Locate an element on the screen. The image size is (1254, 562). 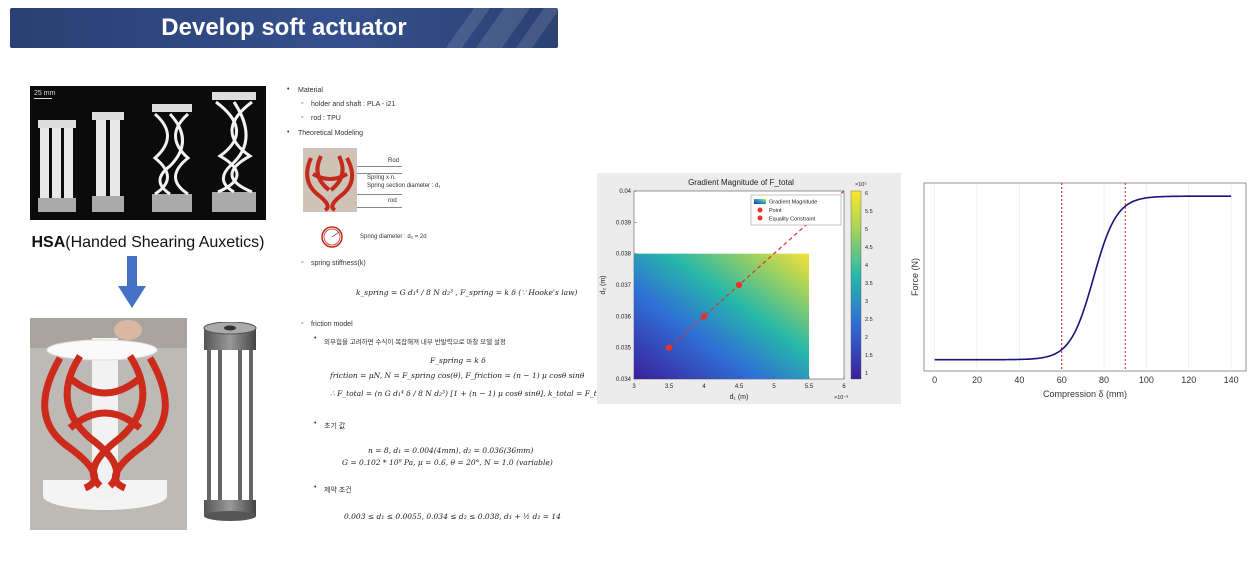
y-tick-label: 0.037 is located at coordinates (624, 286).